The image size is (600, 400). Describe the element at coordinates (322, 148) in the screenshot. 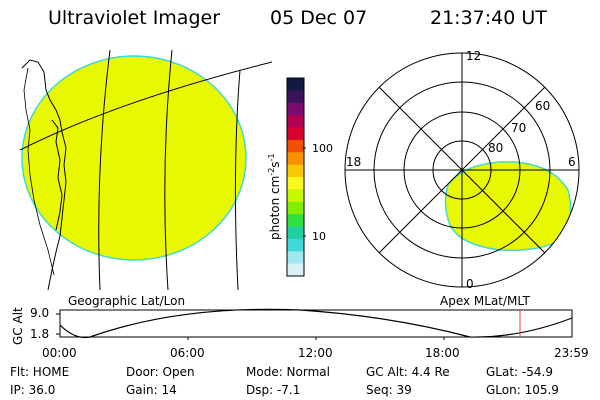

I see `colorbar-tick-label-high: 100` at that location.